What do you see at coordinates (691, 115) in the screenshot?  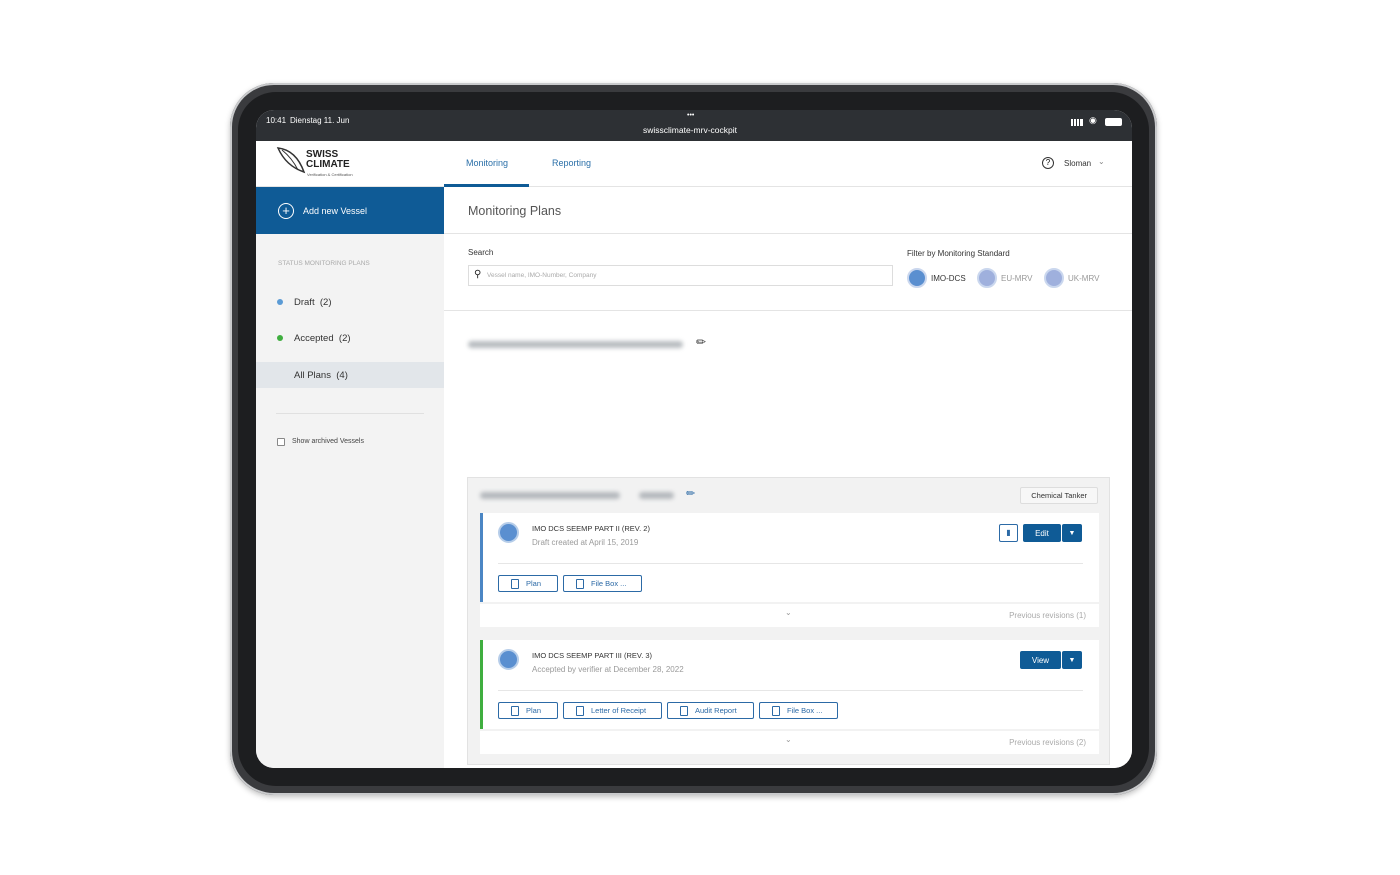 I see `more-icon: •••` at bounding box center [691, 115].